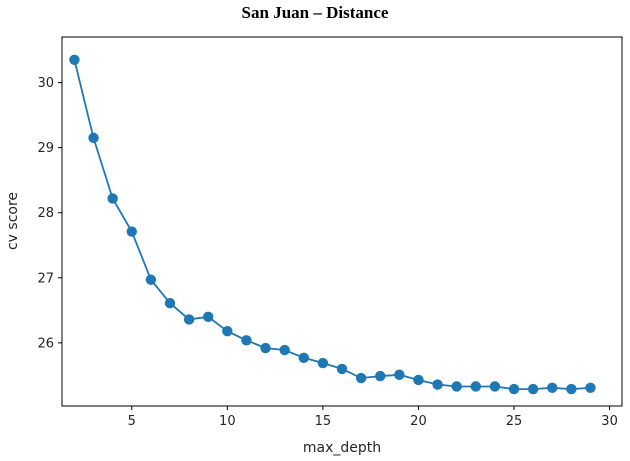 This screenshot has height=461, width=630. Describe the element at coordinates (418, 421) in the screenshot. I see `x-tick-label: 20` at that location.